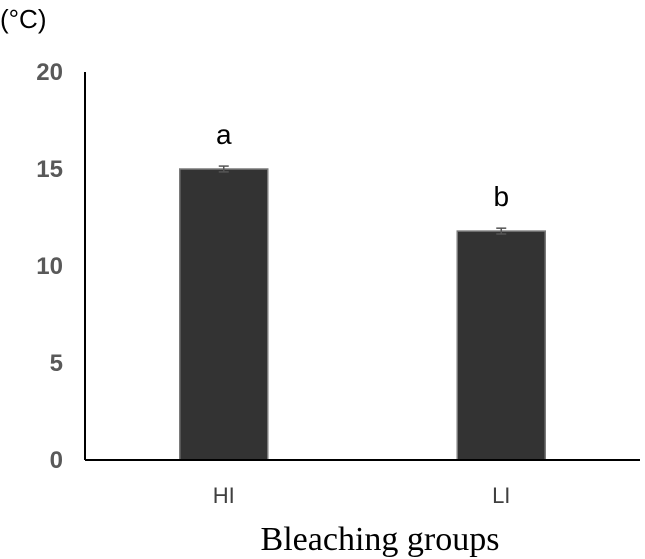 The height and width of the screenshot is (559, 645). I want to click on significance-letter: b, so click(501, 196).